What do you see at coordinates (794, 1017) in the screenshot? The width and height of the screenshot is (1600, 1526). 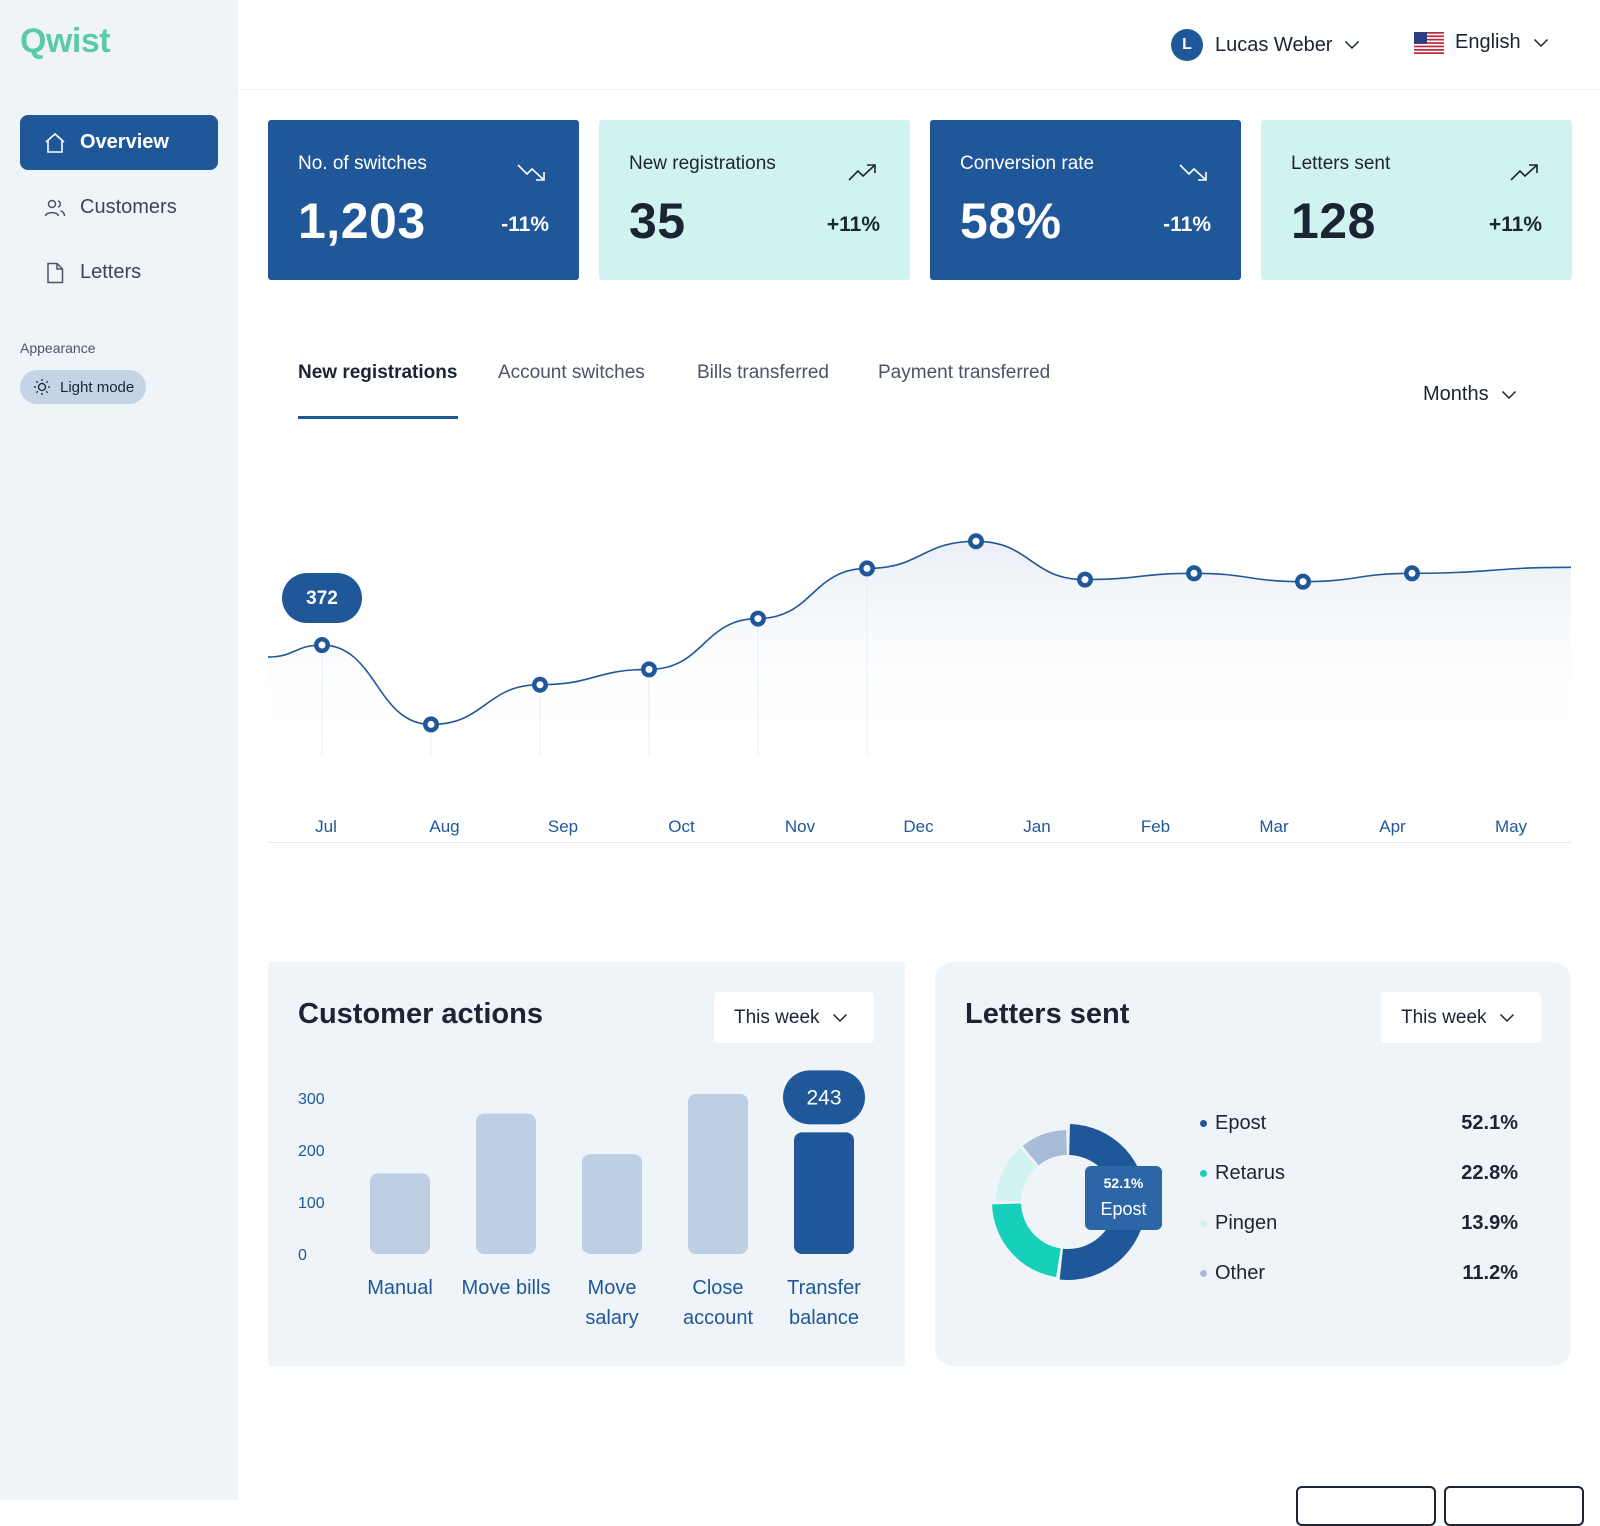 I see `customer-actions-period-select: This week` at bounding box center [794, 1017].